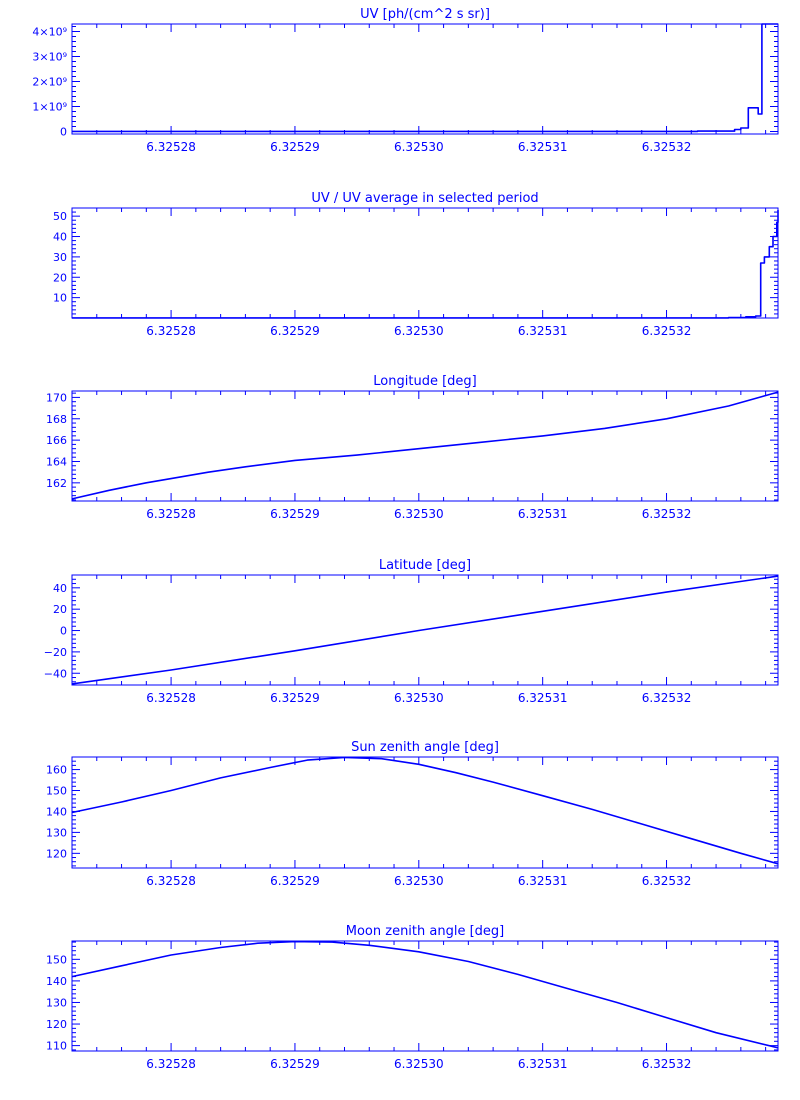 The width and height of the screenshot is (800, 1100). I want to click on y-tick-label: 10, so click(60, 298).